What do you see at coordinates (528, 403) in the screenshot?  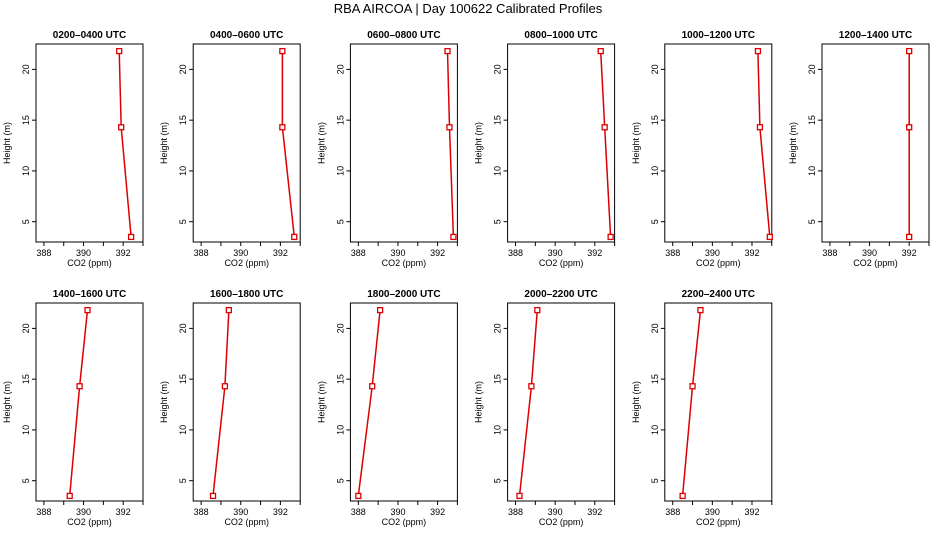 I see `panel-10-profile-line` at bounding box center [528, 403].